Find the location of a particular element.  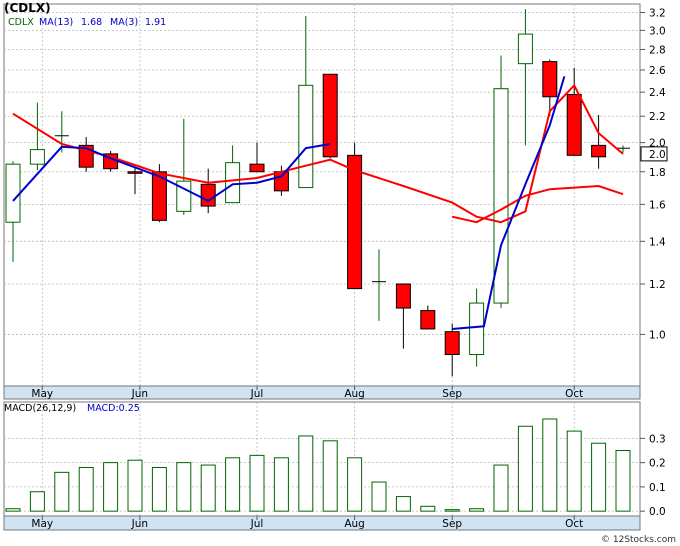

macd-month-label: May is located at coordinates (42, 524).